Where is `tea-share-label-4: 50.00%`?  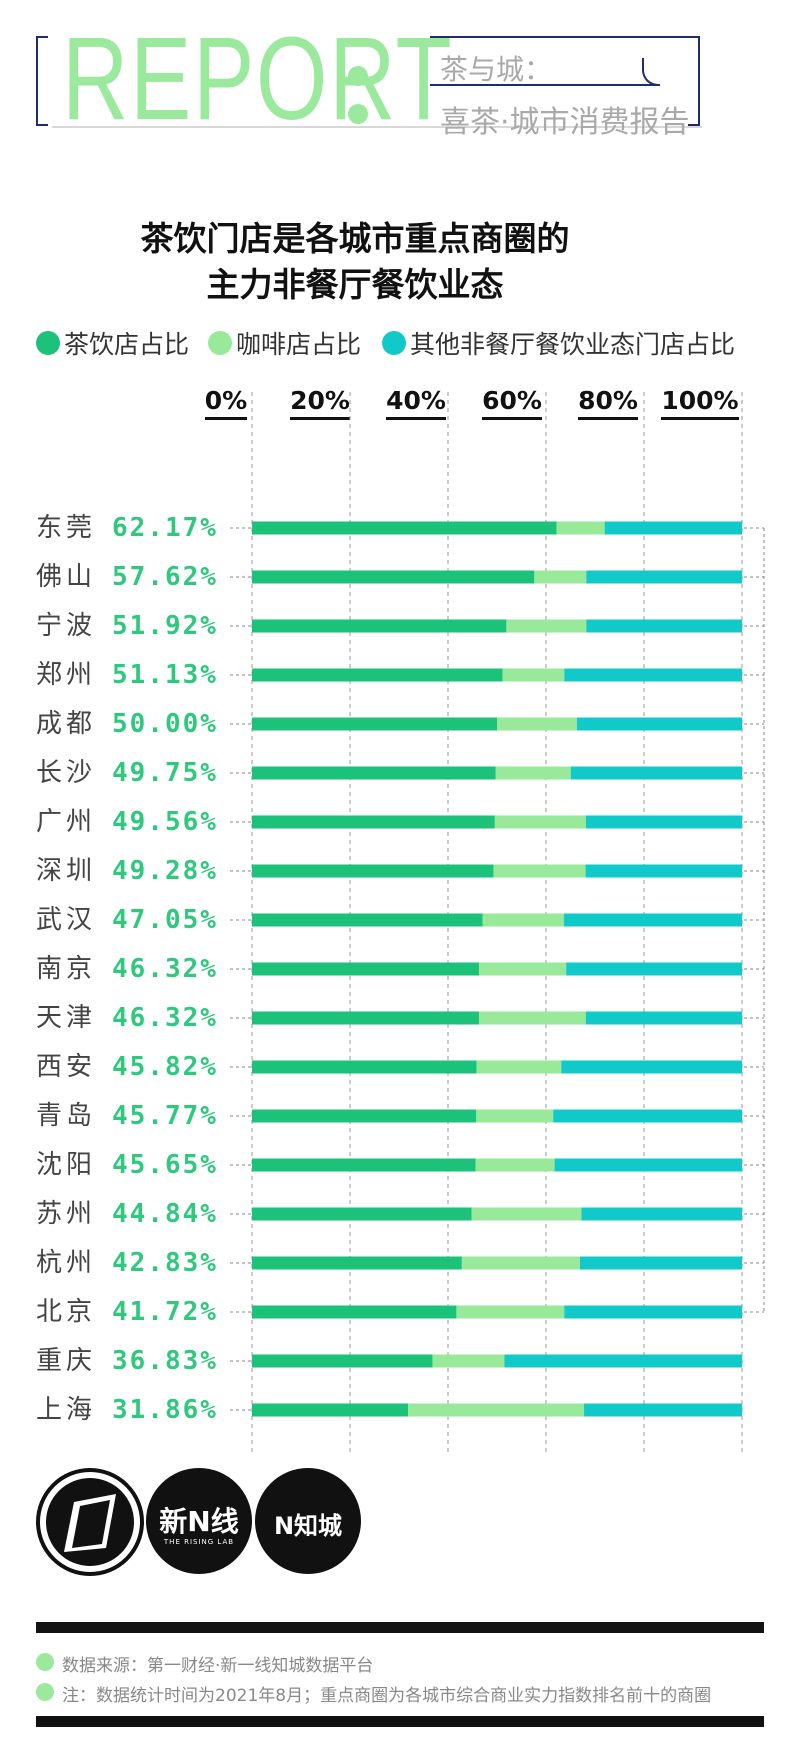 tea-share-label-4: 50.00% is located at coordinates (165, 724).